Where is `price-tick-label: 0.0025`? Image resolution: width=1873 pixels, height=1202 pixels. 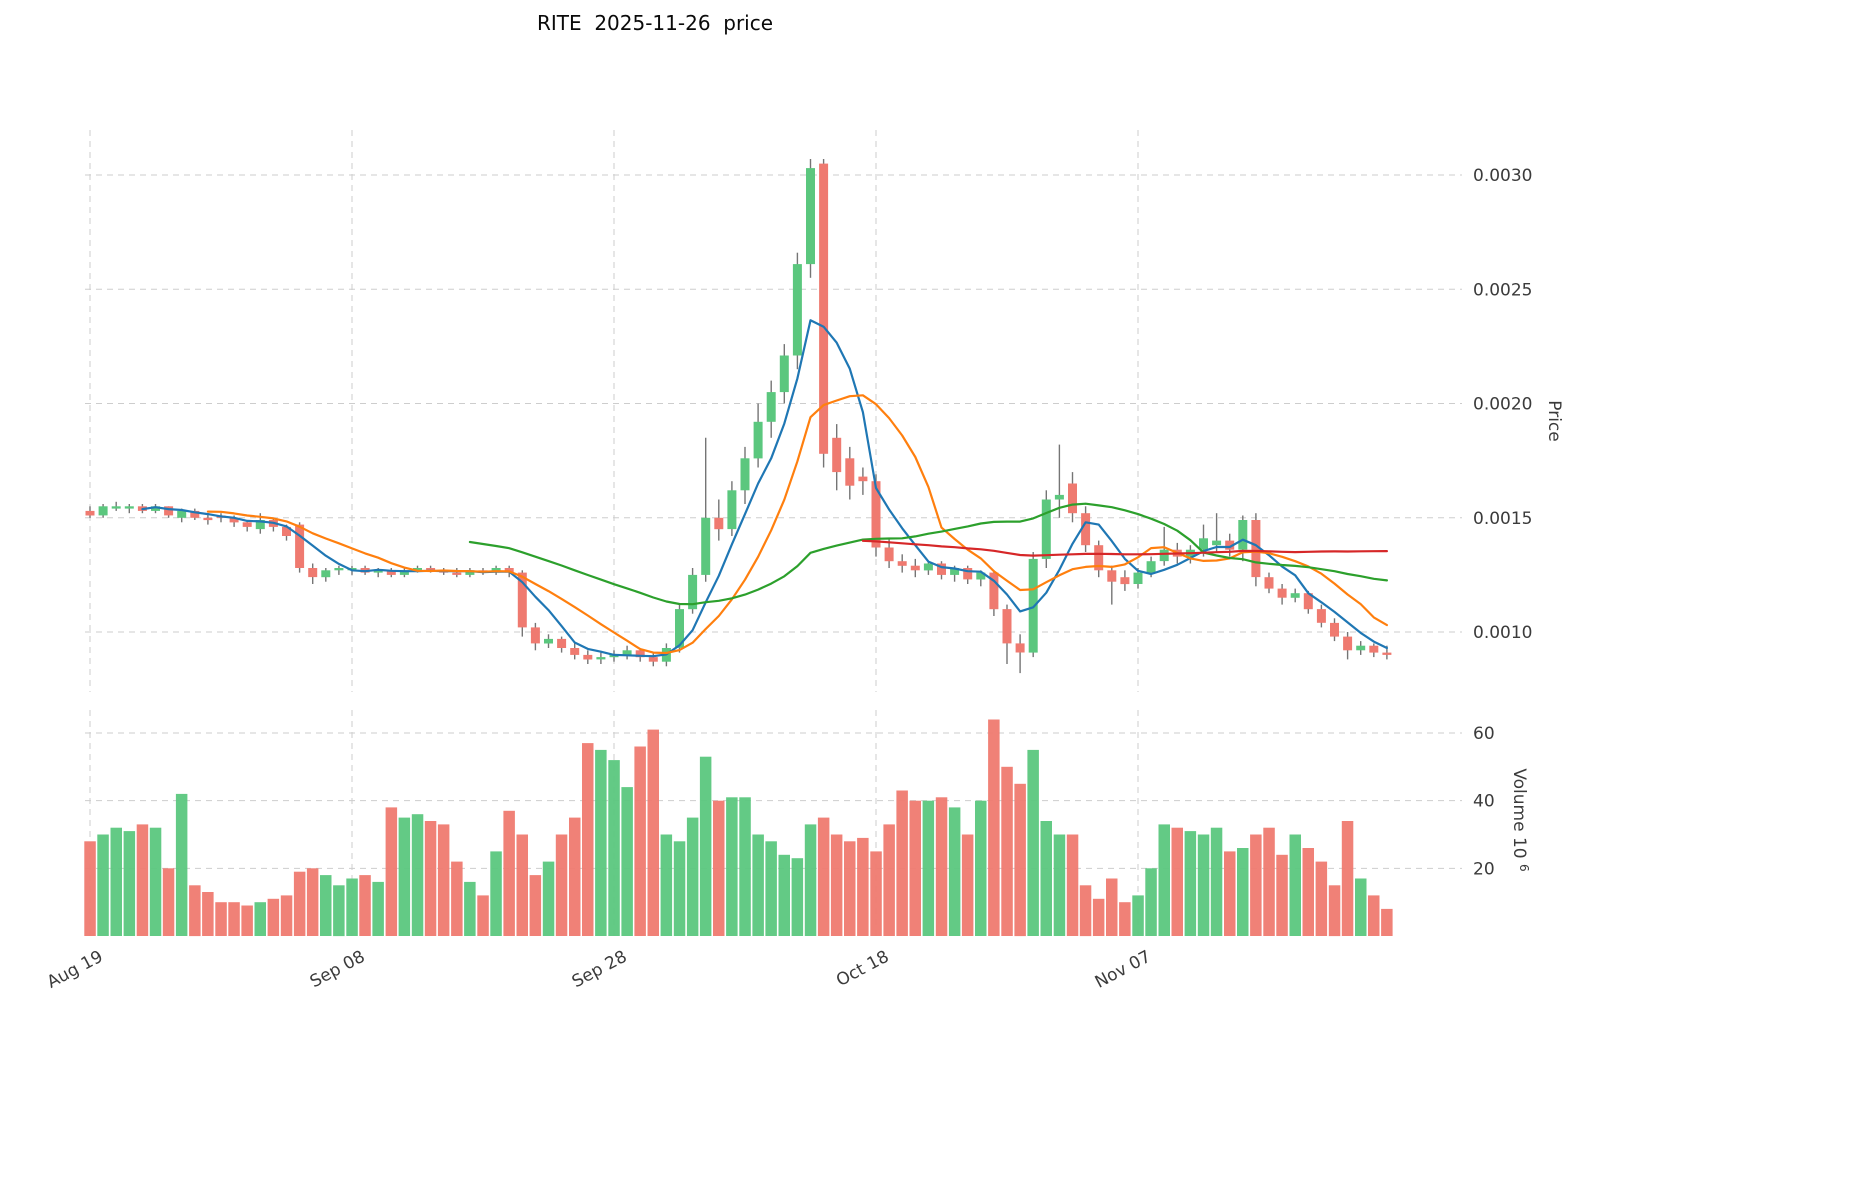
price-tick-label: 0.0025 is located at coordinates (1502, 290).